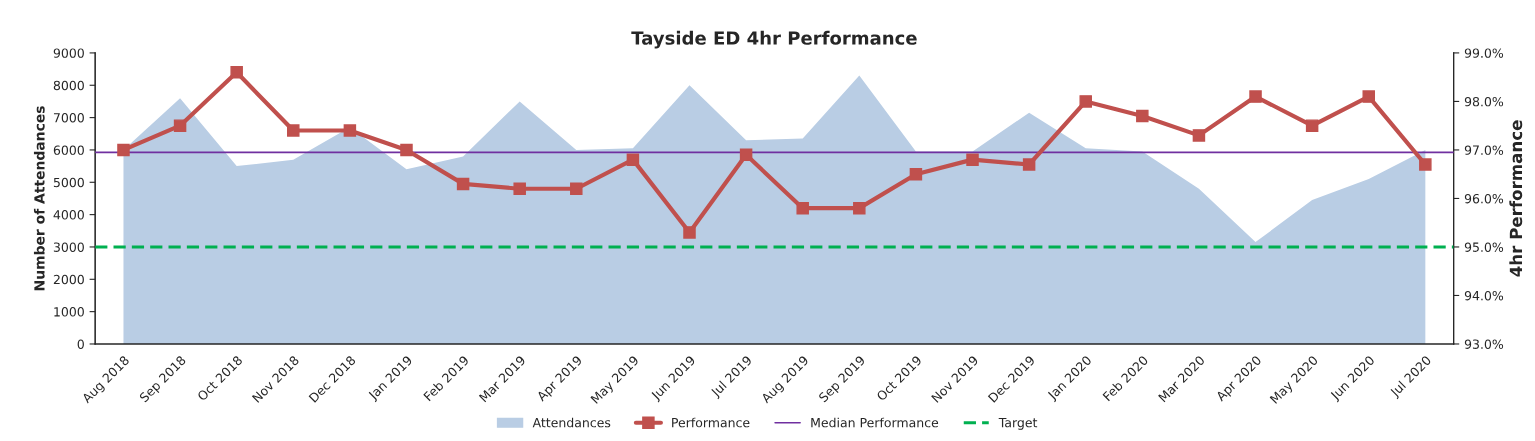  What do you see at coordinates (1484, 198) in the screenshot?
I see `y2-tick-label: 96.0%` at bounding box center [1484, 198].